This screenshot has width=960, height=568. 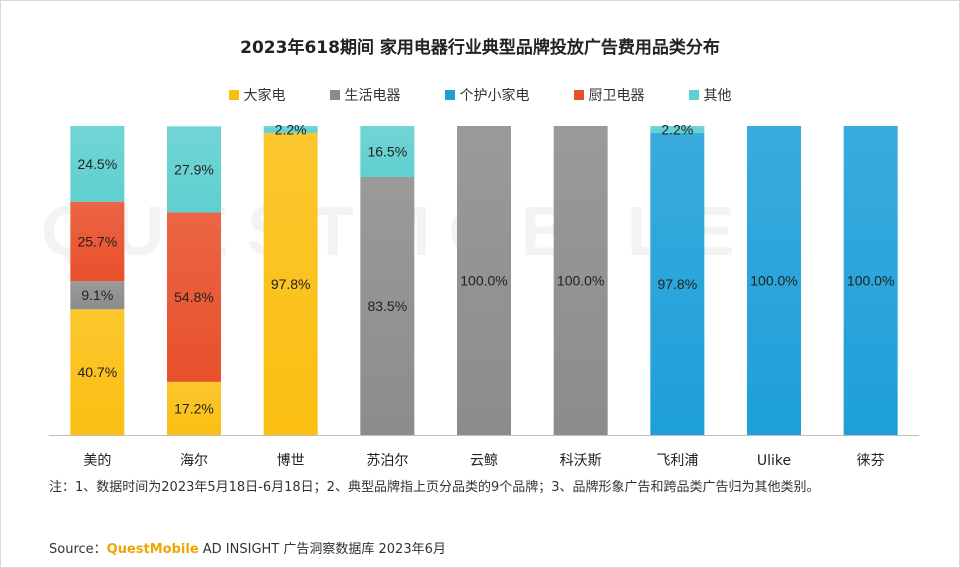 I want to click on data-label: 83.5%, so click(x=387, y=306).